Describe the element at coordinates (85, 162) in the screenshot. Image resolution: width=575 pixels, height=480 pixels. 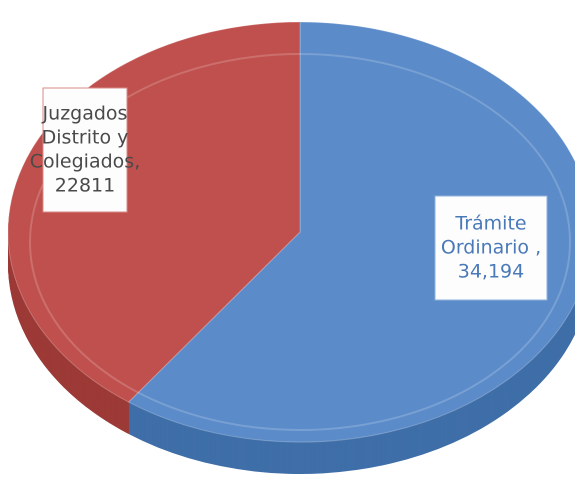
I see `label-text: Colegiados,` at that location.